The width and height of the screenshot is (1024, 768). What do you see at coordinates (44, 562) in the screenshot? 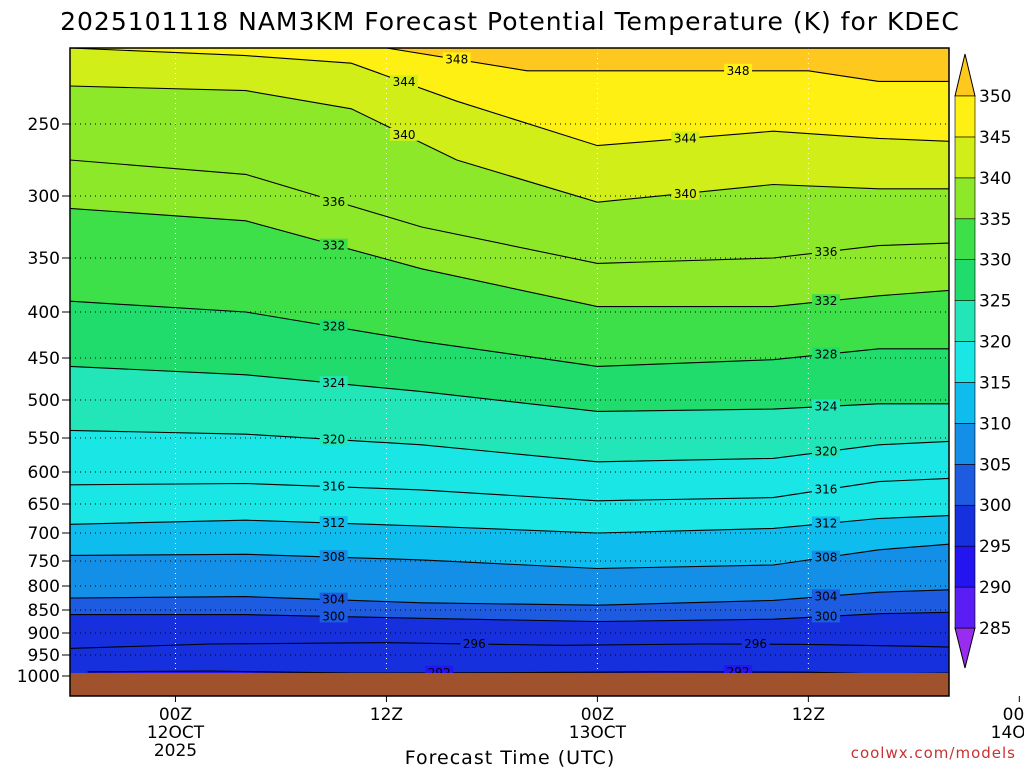
I see `y-tick-label-750: 750` at bounding box center [44, 562].